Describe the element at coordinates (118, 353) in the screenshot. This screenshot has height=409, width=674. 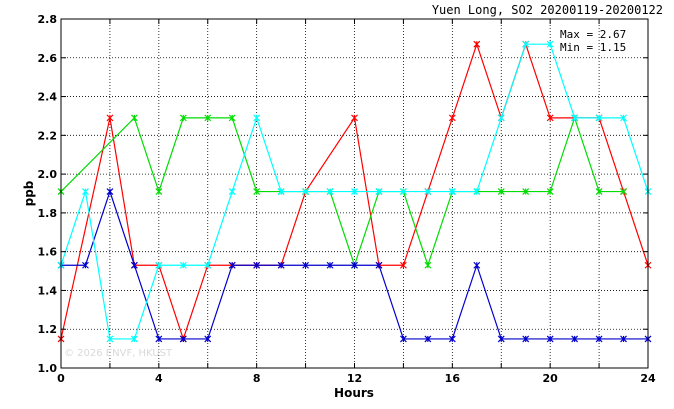
I see `watermark: © 2026 ENVF, HKUST` at that location.